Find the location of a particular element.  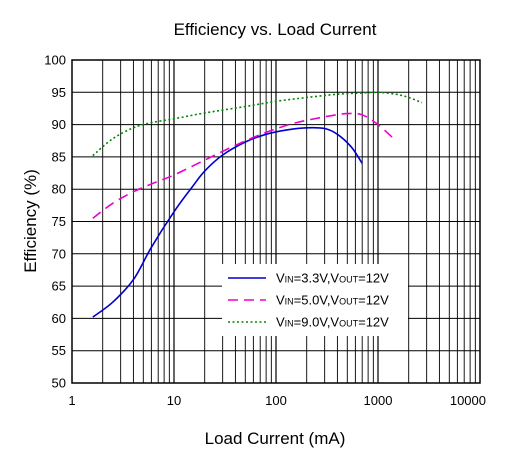

y-tick-label: 65 is located at coordinates (59, 286).